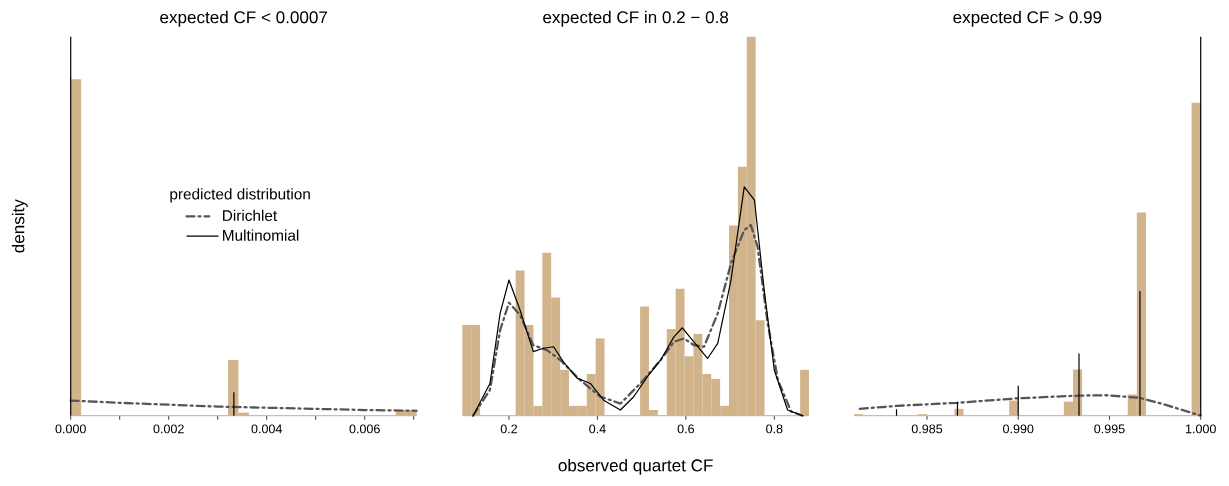  What do you see at coordinates (635, 466) in the screenshot?
I see `x-axis-title: observed quartet CF` at bounding box center [635, 466].